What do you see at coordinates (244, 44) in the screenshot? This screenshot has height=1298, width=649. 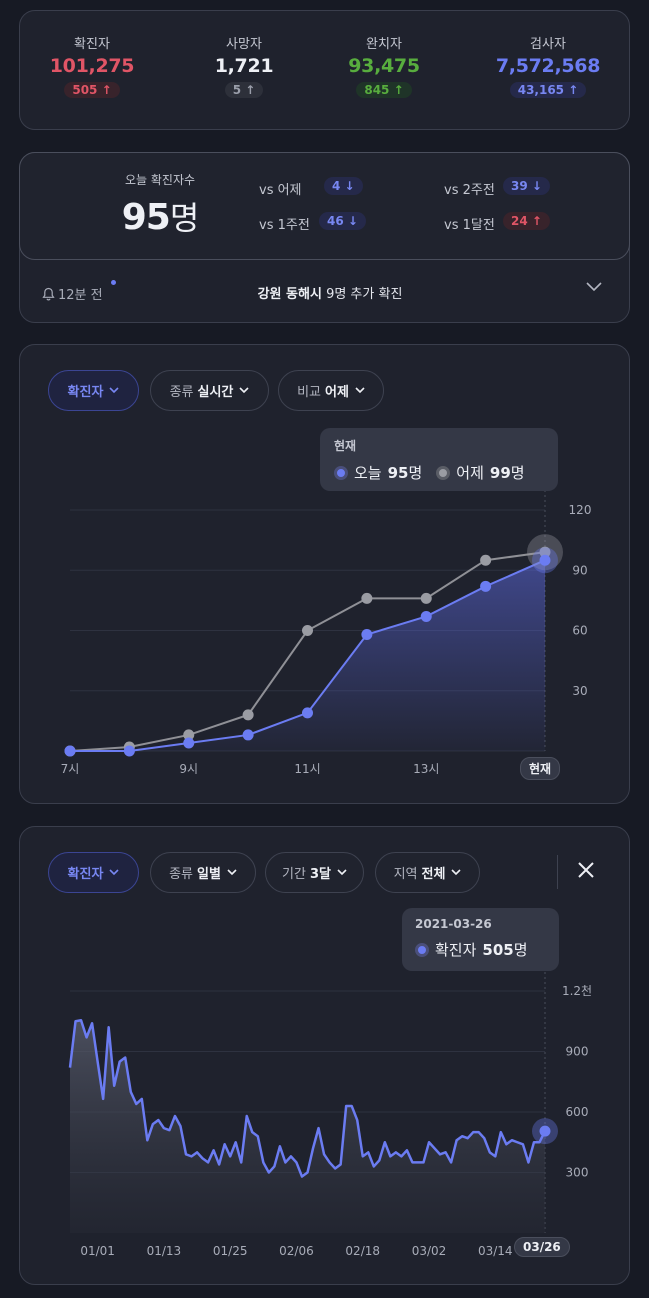 I see `stat-label: 사망자` at bounding box center [244, 44].